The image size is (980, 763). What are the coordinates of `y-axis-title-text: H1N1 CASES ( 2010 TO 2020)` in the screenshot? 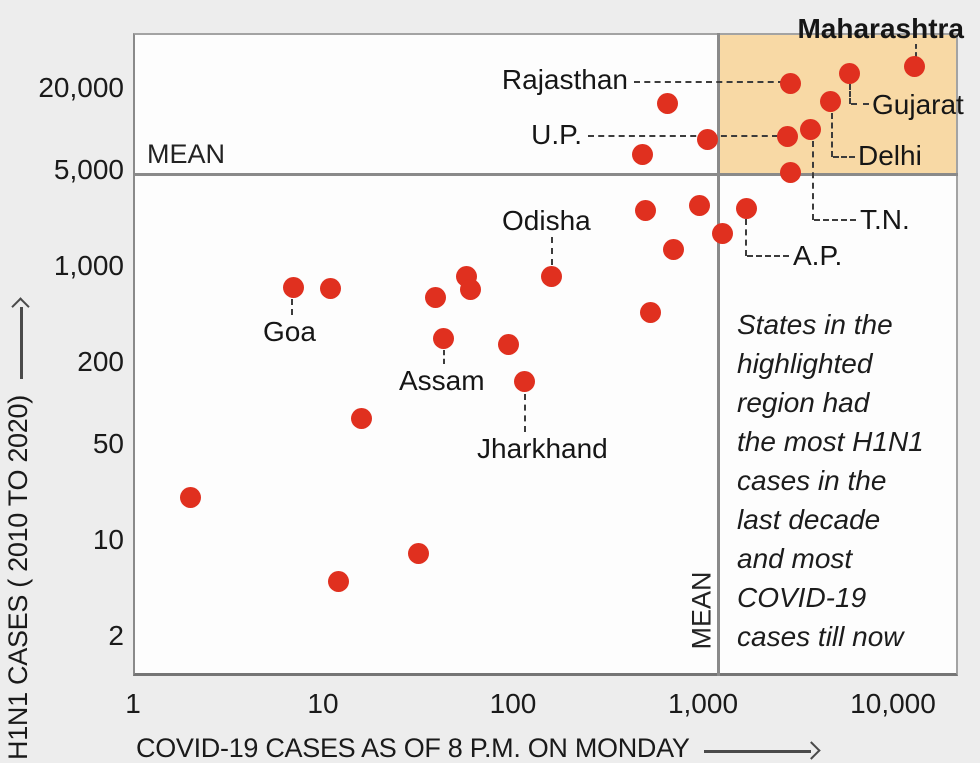 It's located at (18, 577).